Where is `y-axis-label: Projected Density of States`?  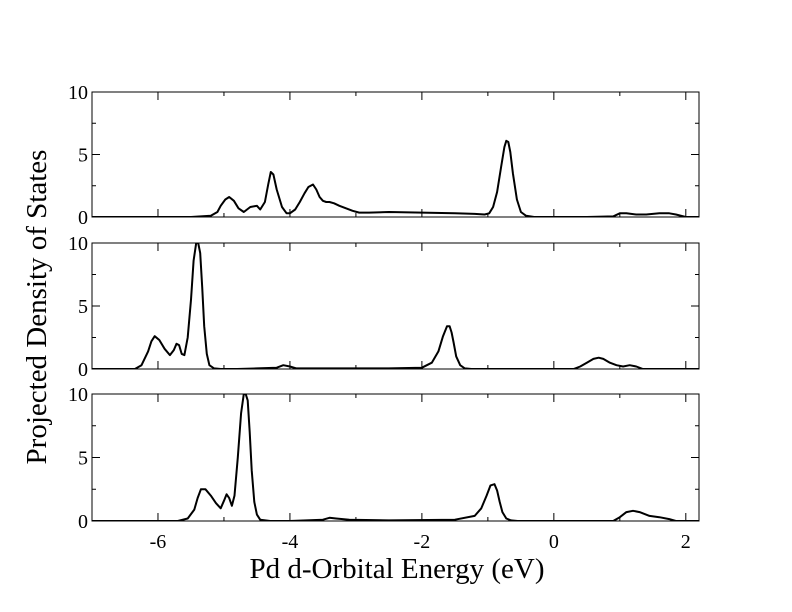 y-axis-label: Projected Density of States is located at coordinates (37, 307).